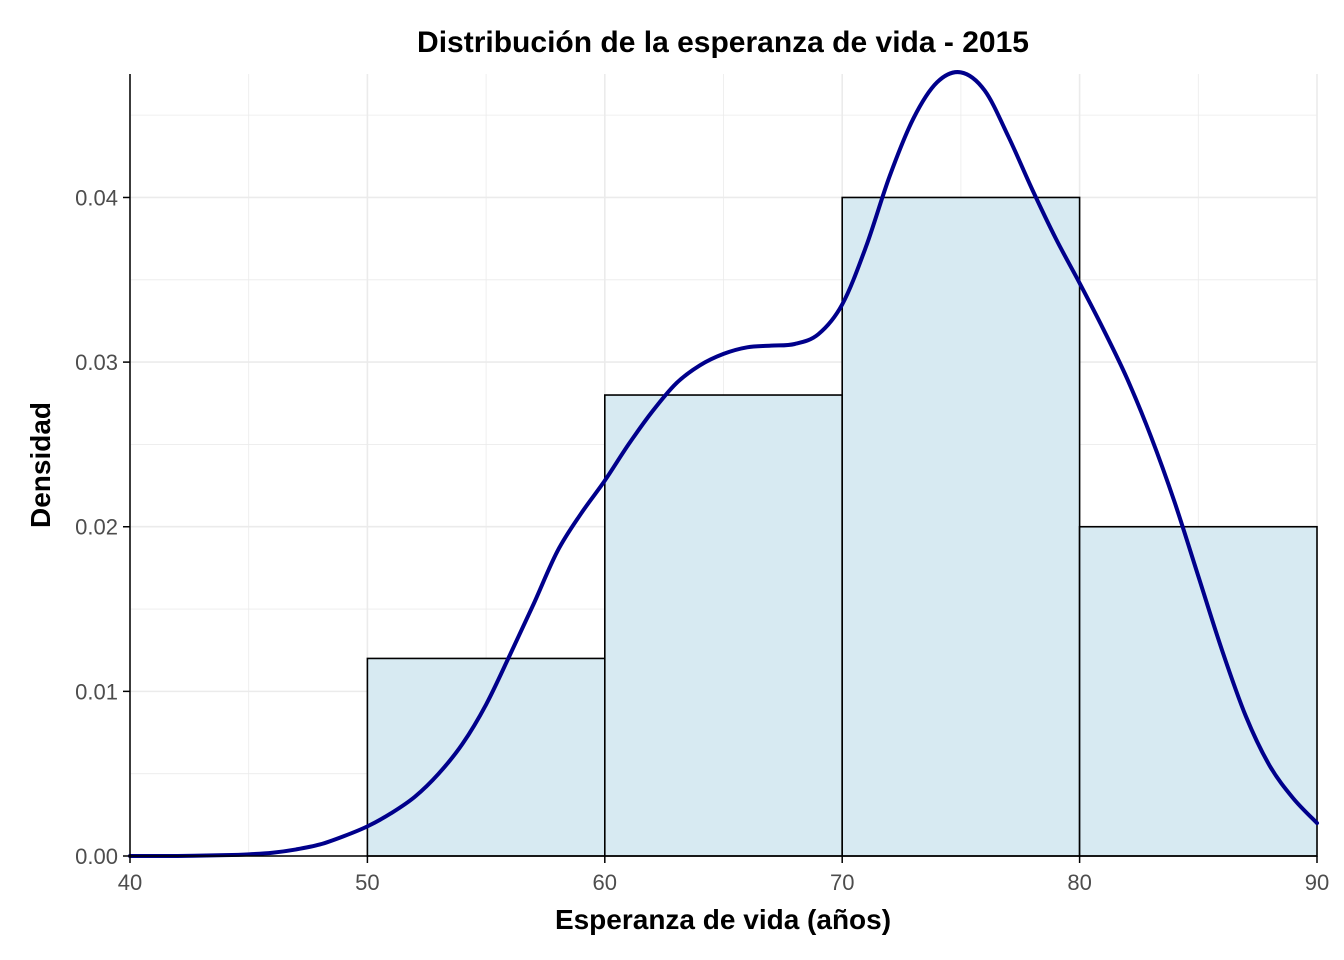  What do you see at coordinates (723, 919) in the screenshot?
I see `x-axis-title: Esperanza de vida (años)` at bounding box center [723, 919].